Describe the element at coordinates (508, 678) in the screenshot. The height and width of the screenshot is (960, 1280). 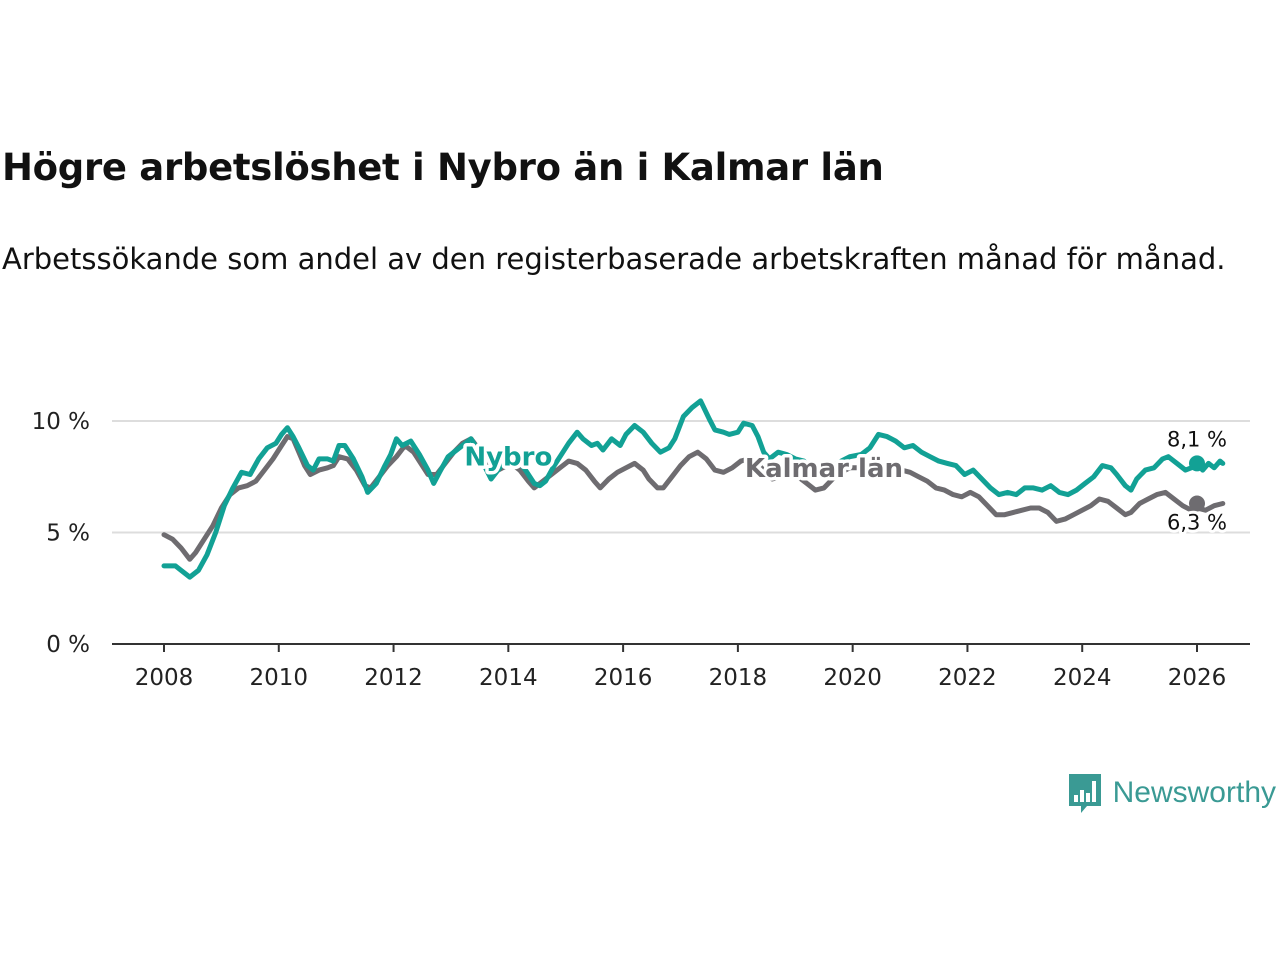
I see `x-tick-label: 2014` at that location.